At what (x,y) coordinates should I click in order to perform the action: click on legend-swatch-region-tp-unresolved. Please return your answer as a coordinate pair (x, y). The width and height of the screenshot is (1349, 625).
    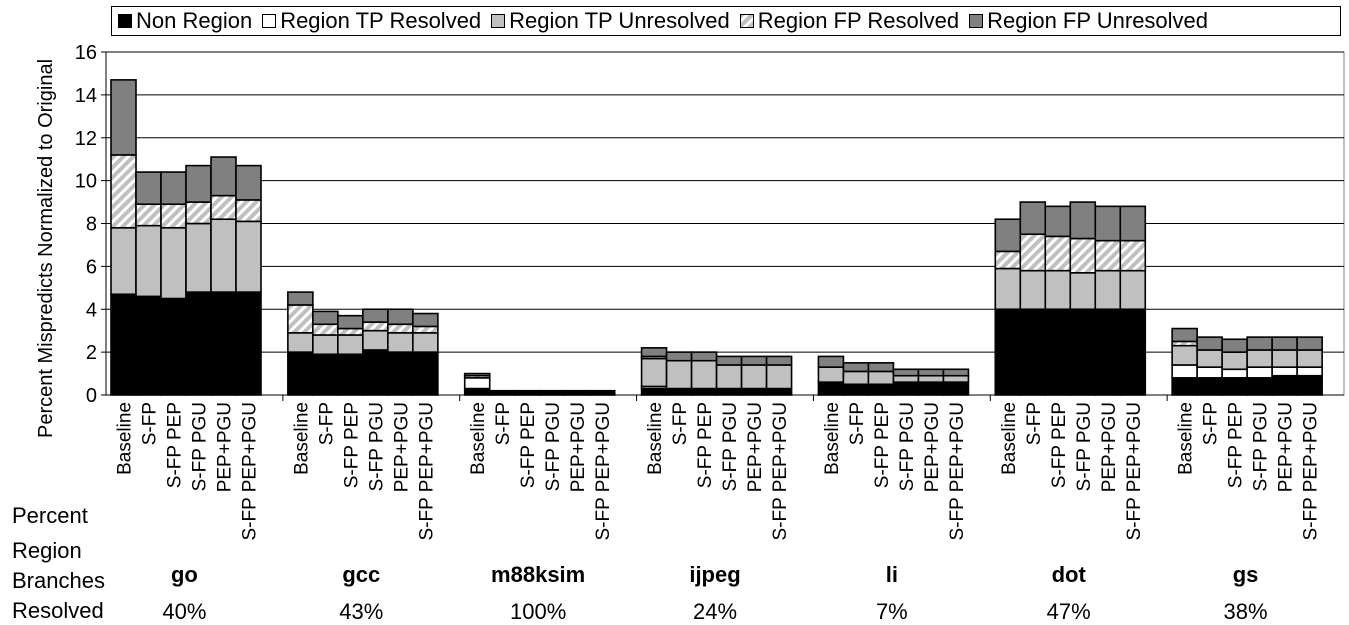
    Looking at the image, I should click on (498, 21).